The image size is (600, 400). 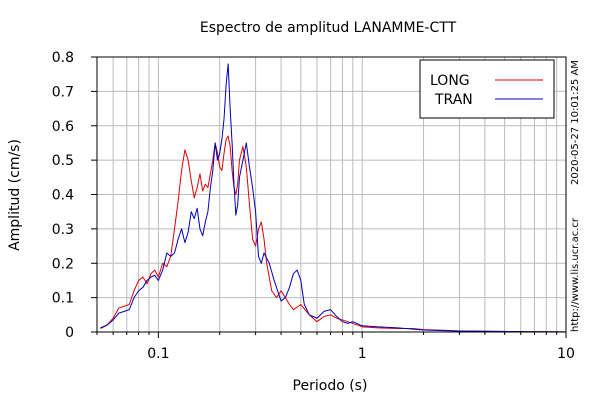 I want to click on y-tick-label: 0.2, so click(x=63, y=264).